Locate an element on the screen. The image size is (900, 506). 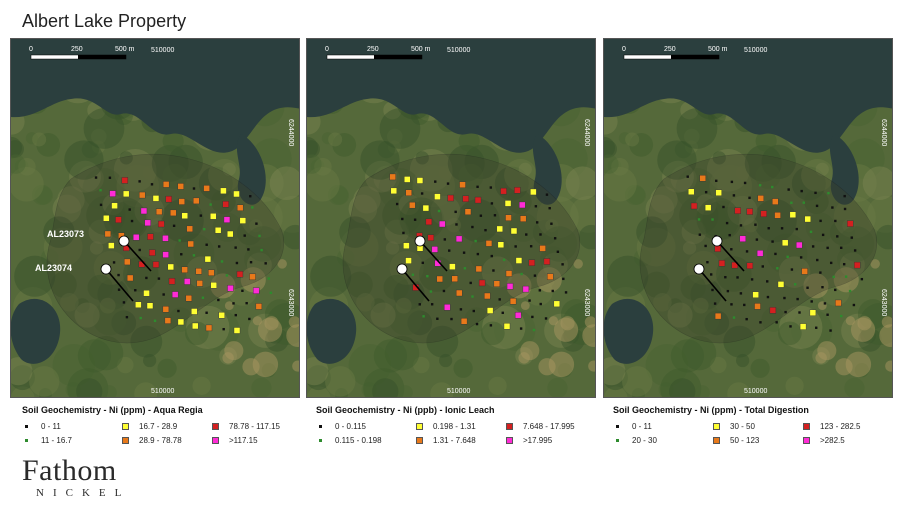
legend-label: 78.78 - 117.15 is located at coordinates (255, 426).